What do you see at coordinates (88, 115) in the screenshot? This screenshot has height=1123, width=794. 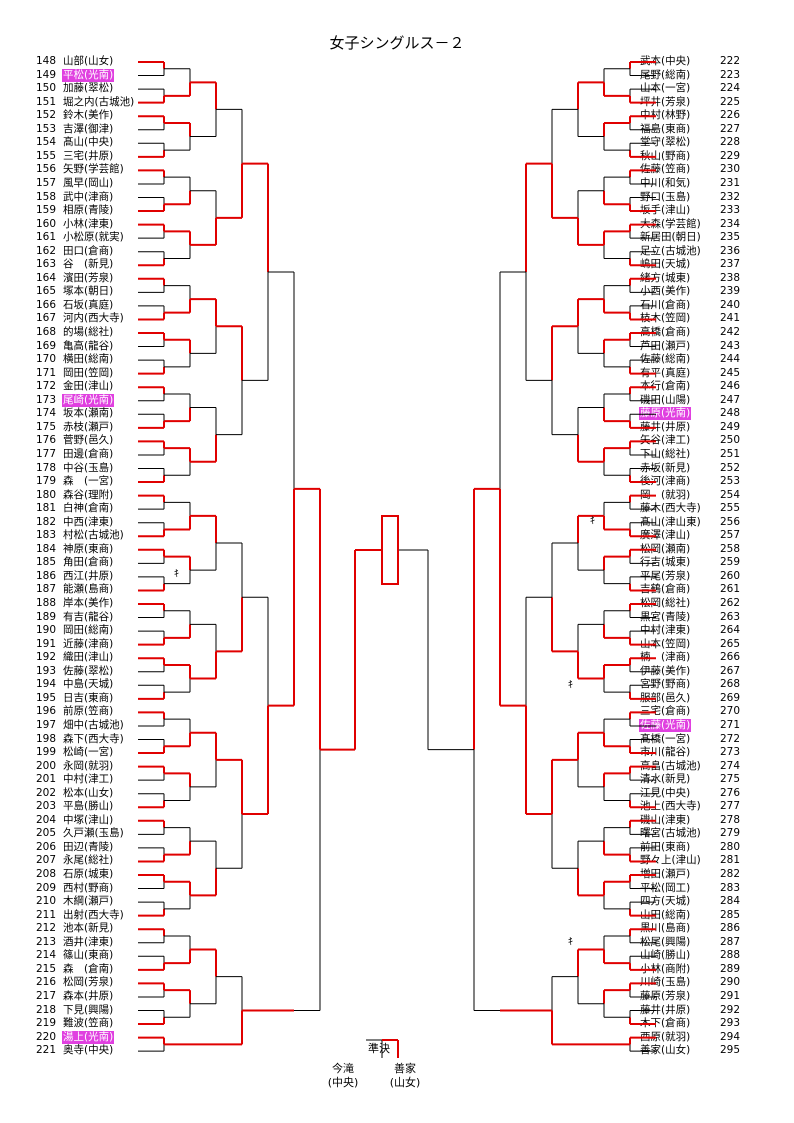 I see `entry-name: 鈴木(美作)` at bounding box center [88, 115].